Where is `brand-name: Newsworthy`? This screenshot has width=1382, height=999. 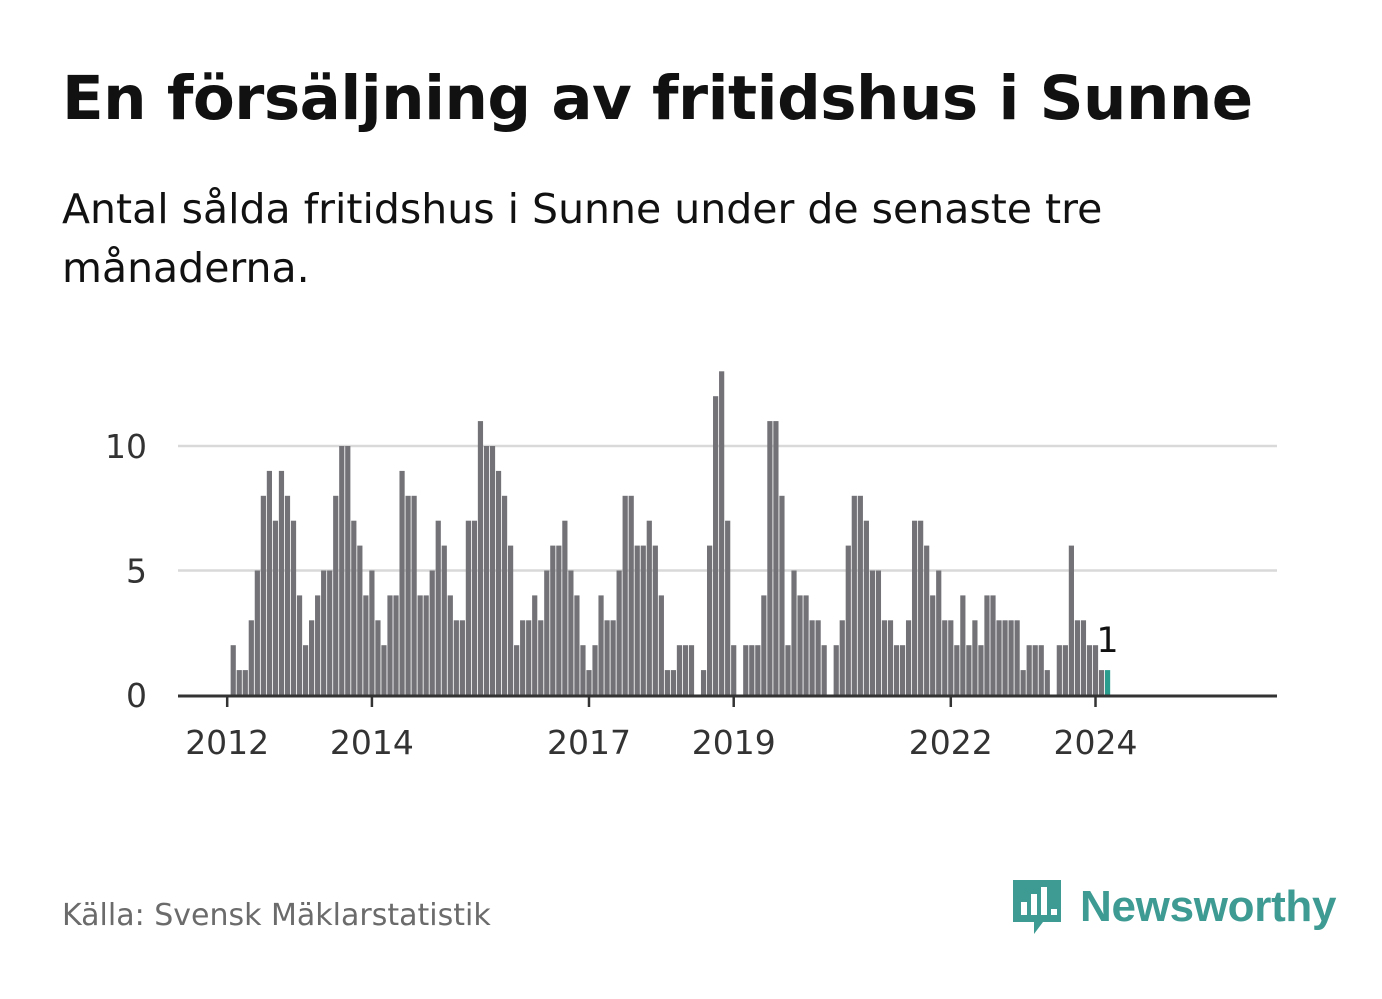 brand-name: Newsworthy is located at coordinates (1208, 906).